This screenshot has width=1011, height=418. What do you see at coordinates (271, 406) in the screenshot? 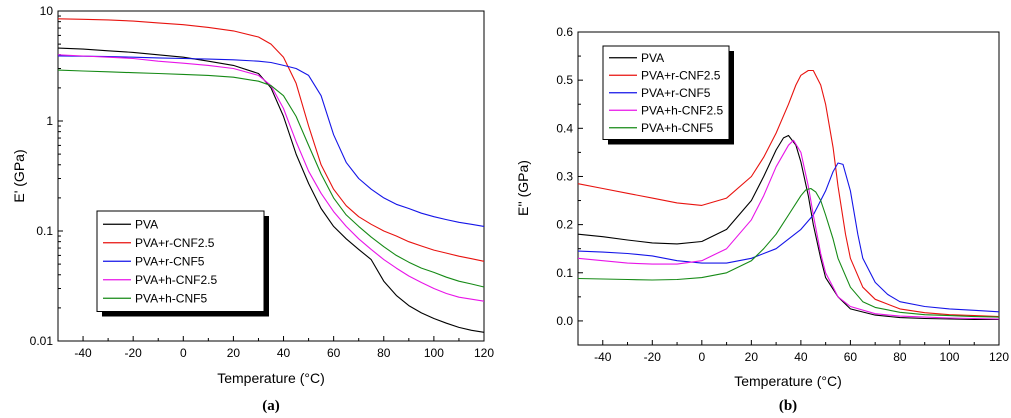
I see `chart-a-panel-label: (a)` at bounding box center [271, 406].